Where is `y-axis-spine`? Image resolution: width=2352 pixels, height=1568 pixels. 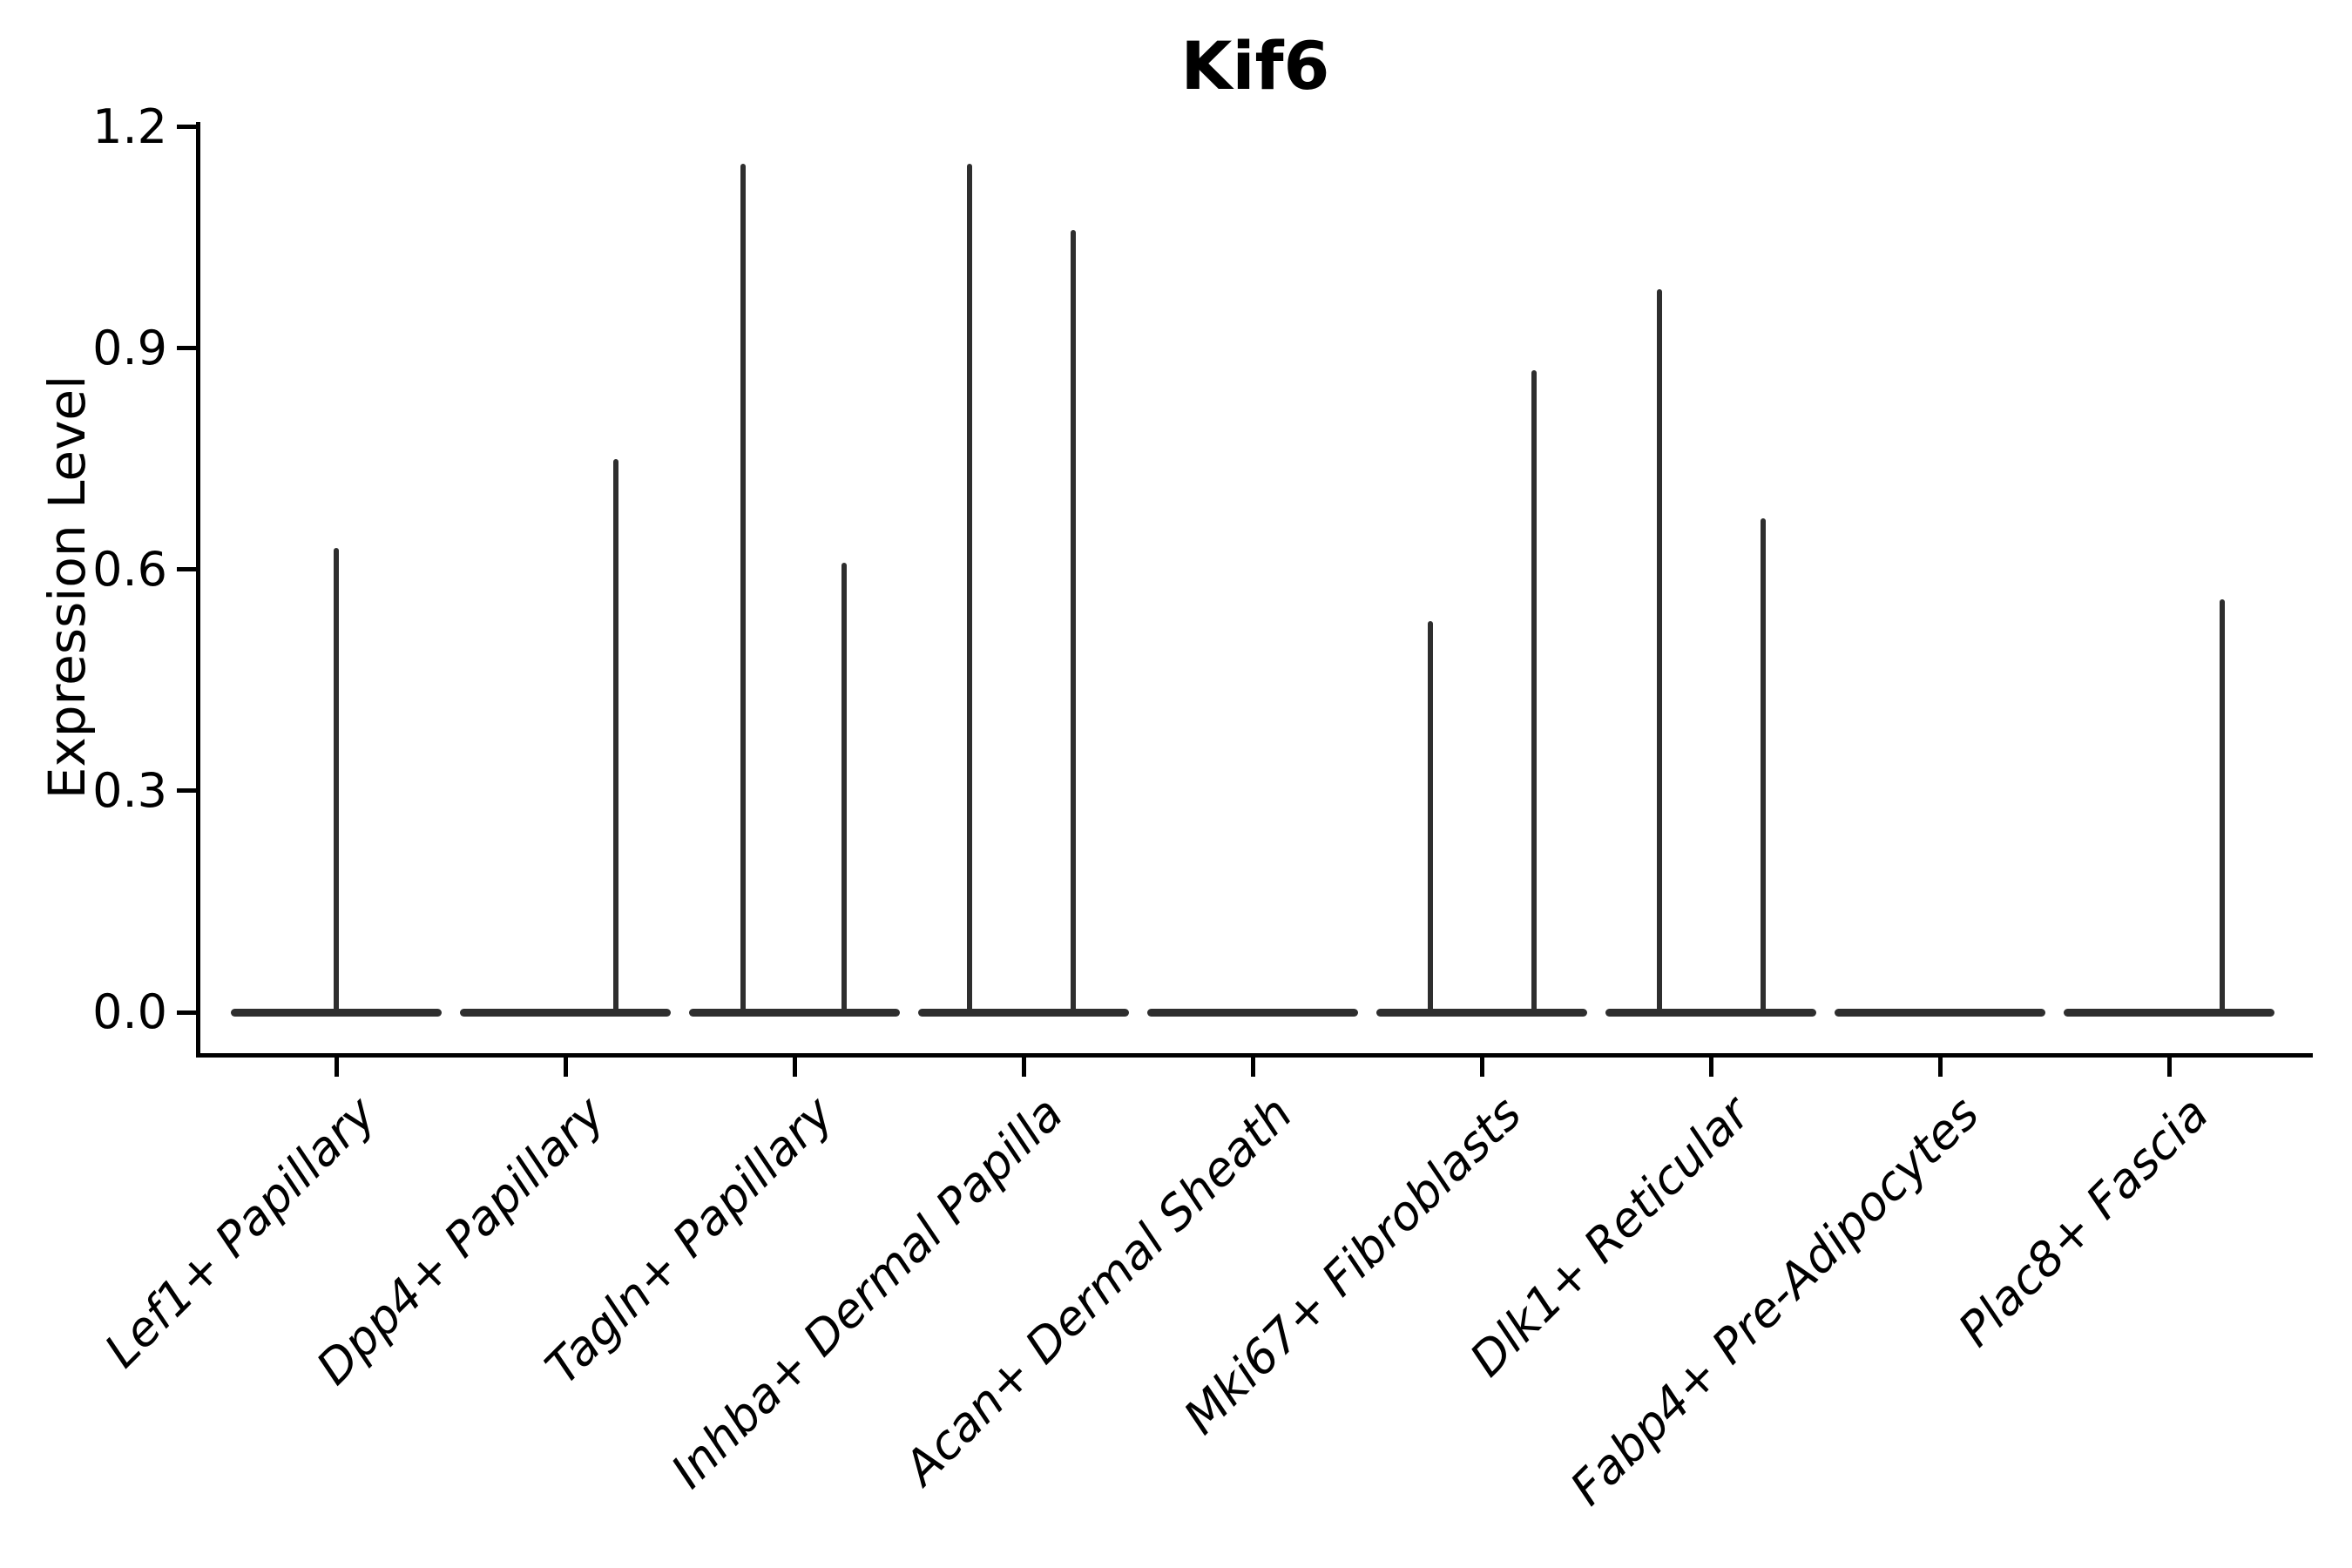 y-axis-spine is located at coordinates (198, 590).